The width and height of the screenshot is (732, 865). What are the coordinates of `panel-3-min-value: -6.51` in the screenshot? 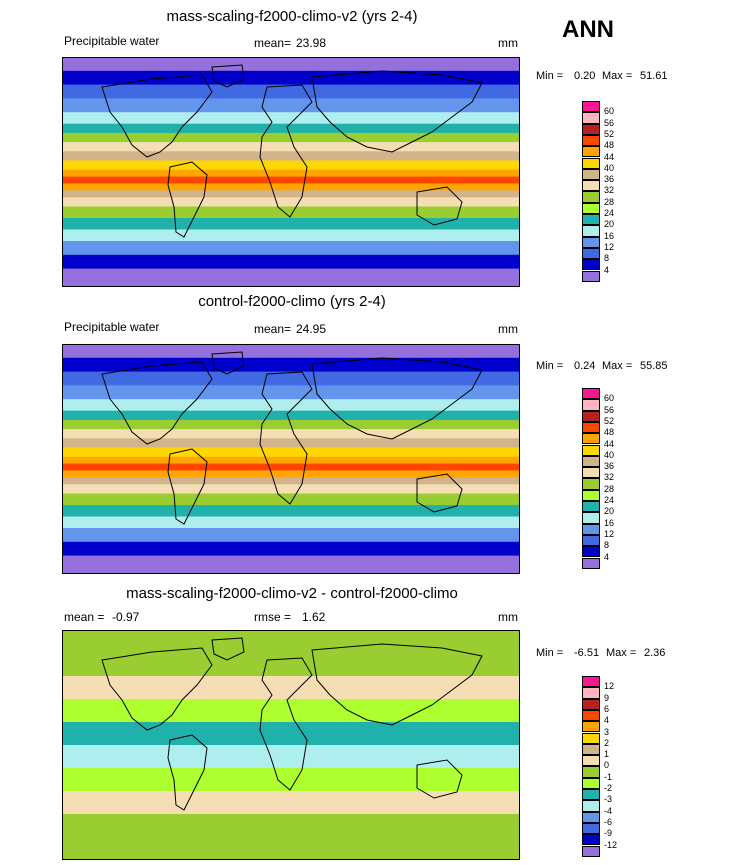 It's located at (587, 653).